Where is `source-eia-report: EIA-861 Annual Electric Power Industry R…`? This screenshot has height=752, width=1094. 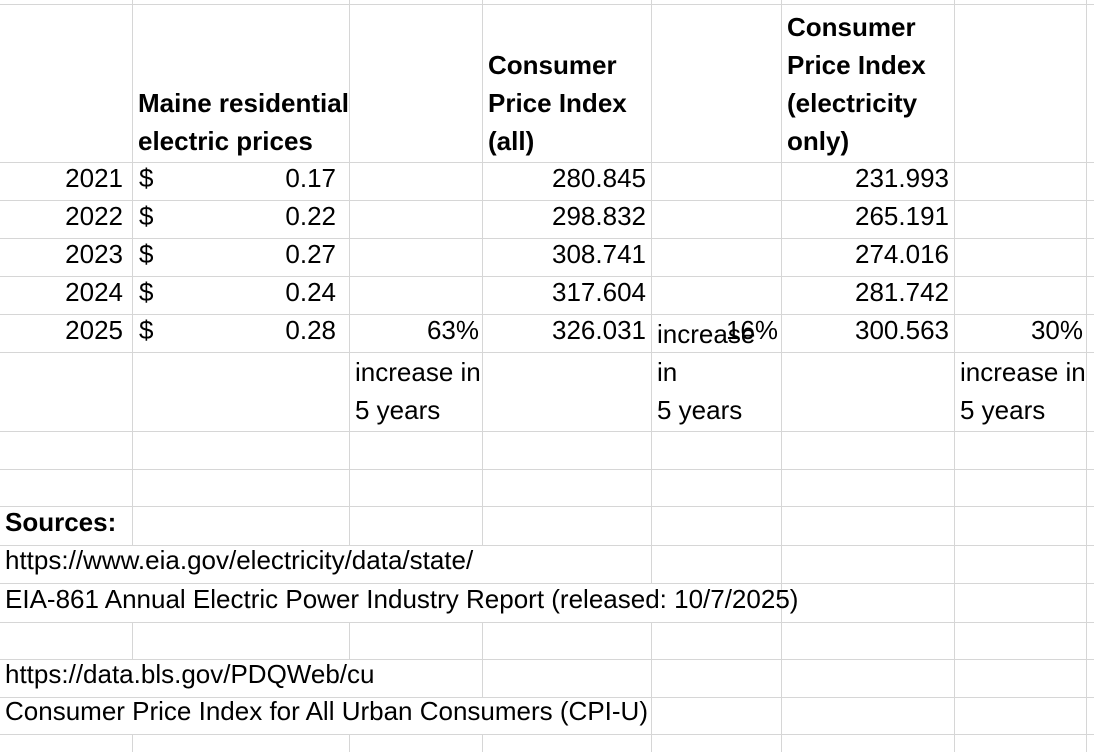 source-eia-report: EIA-861 Annual Electric Power Industry R… is located at coordinates (399, 603).